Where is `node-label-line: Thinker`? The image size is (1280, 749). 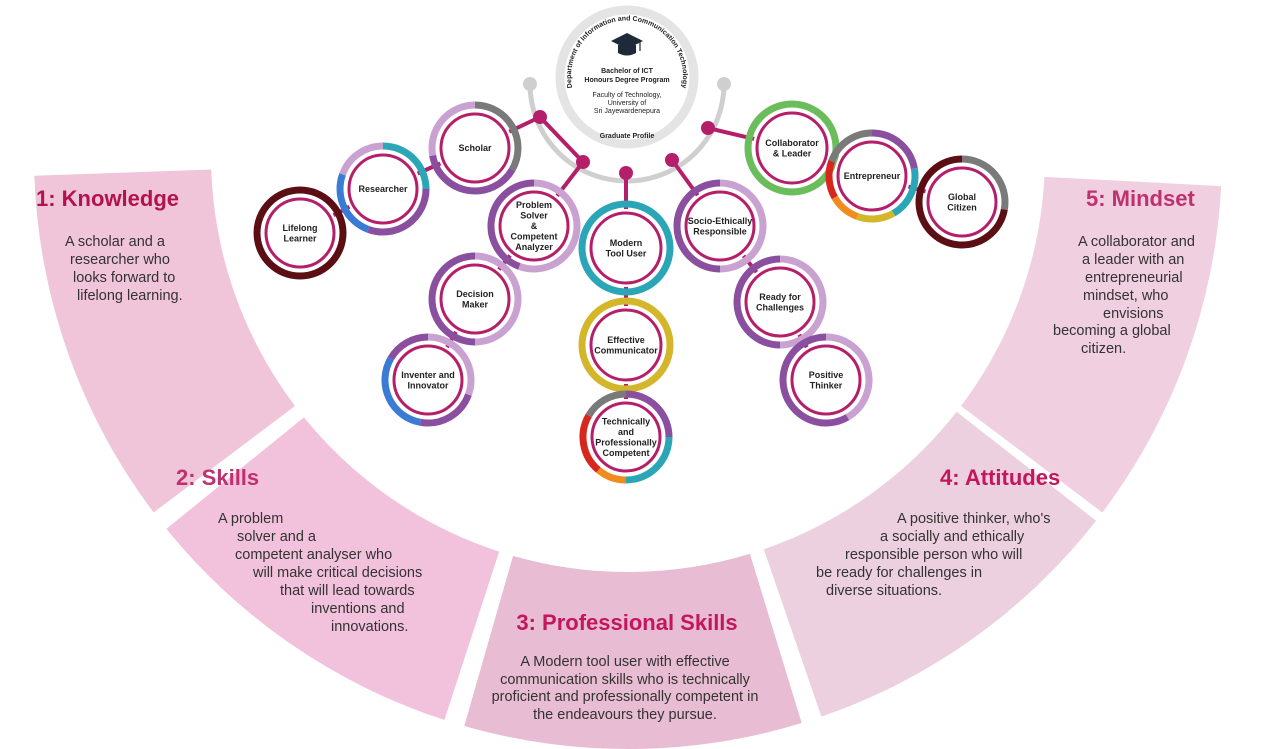
node-label-line: Thinker is located at coordinates (826, 385).